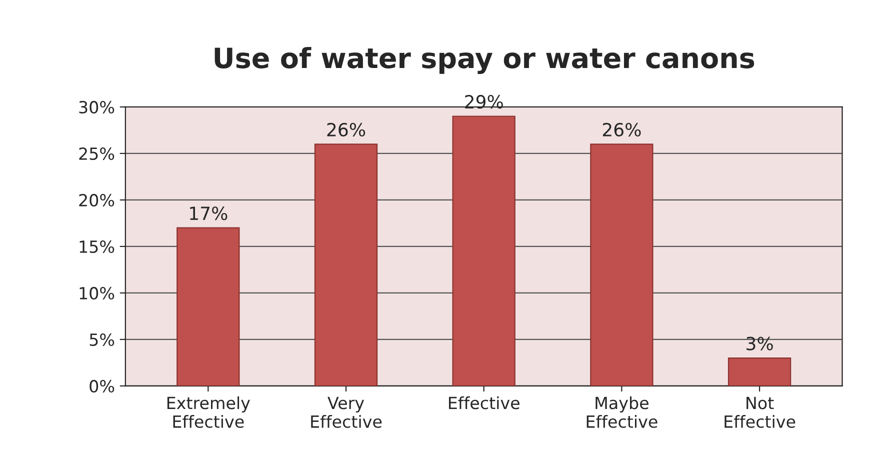  Describe the element at coordinates (102, 386) in the screenshot. I see `y-tick-label: 0%` at that location.